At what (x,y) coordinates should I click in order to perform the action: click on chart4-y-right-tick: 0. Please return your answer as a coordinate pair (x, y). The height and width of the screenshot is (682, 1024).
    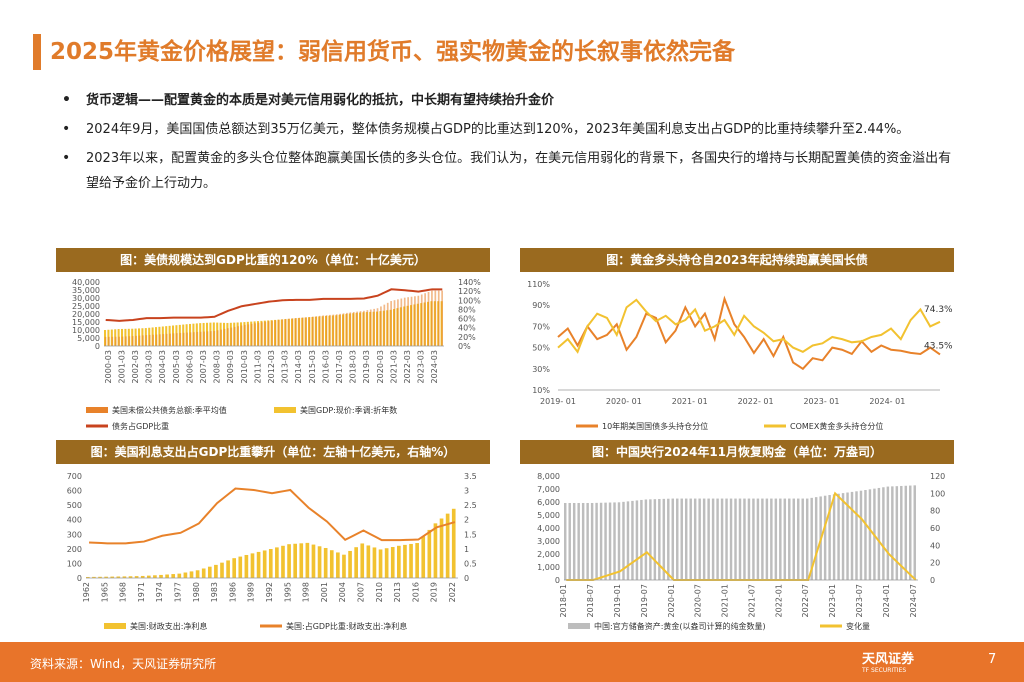
    Looking at the image, I should click on (932, 580).